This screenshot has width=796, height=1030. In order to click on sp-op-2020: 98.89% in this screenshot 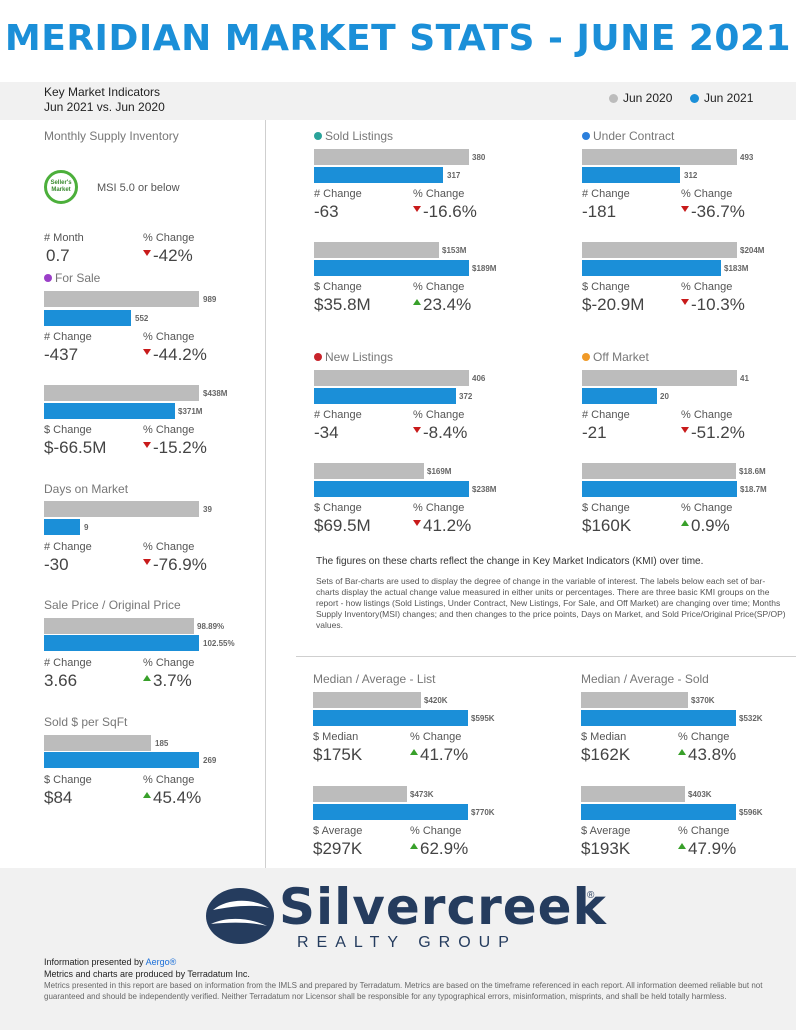, I will do `click(211, 626)`.